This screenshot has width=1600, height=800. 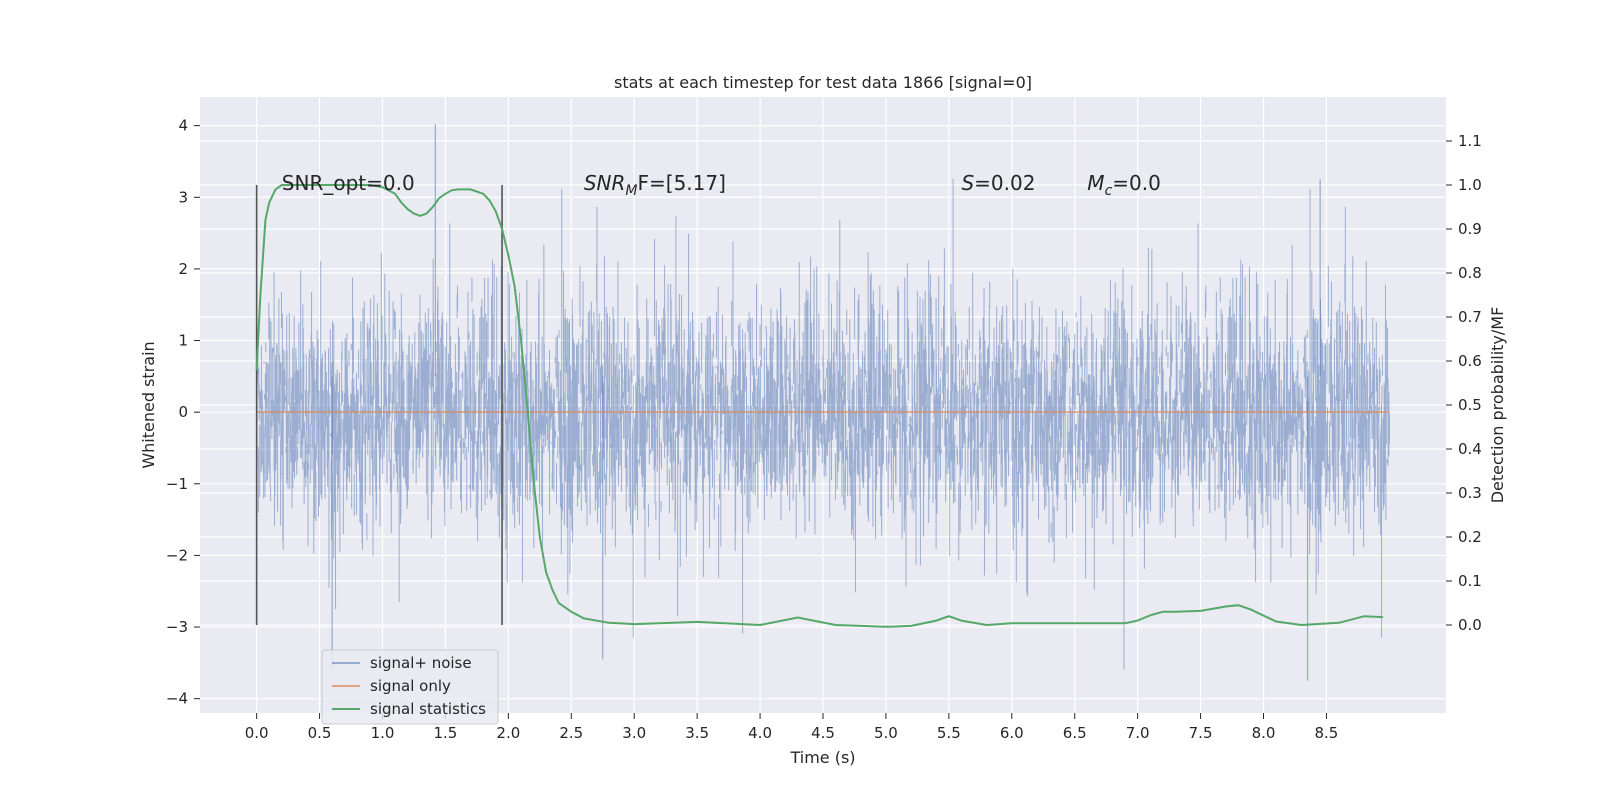 I want to click on legend-label-signal: signal only, so click(x=410, y=686).